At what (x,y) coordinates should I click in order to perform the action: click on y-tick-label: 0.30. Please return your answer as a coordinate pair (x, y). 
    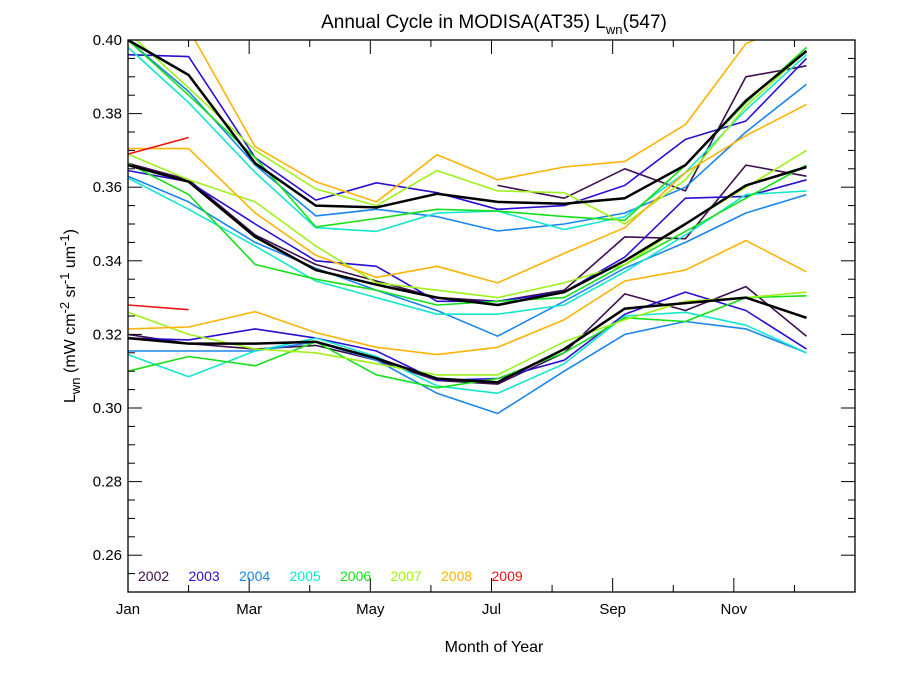
    Looking at the image, I should click on (107, 408).